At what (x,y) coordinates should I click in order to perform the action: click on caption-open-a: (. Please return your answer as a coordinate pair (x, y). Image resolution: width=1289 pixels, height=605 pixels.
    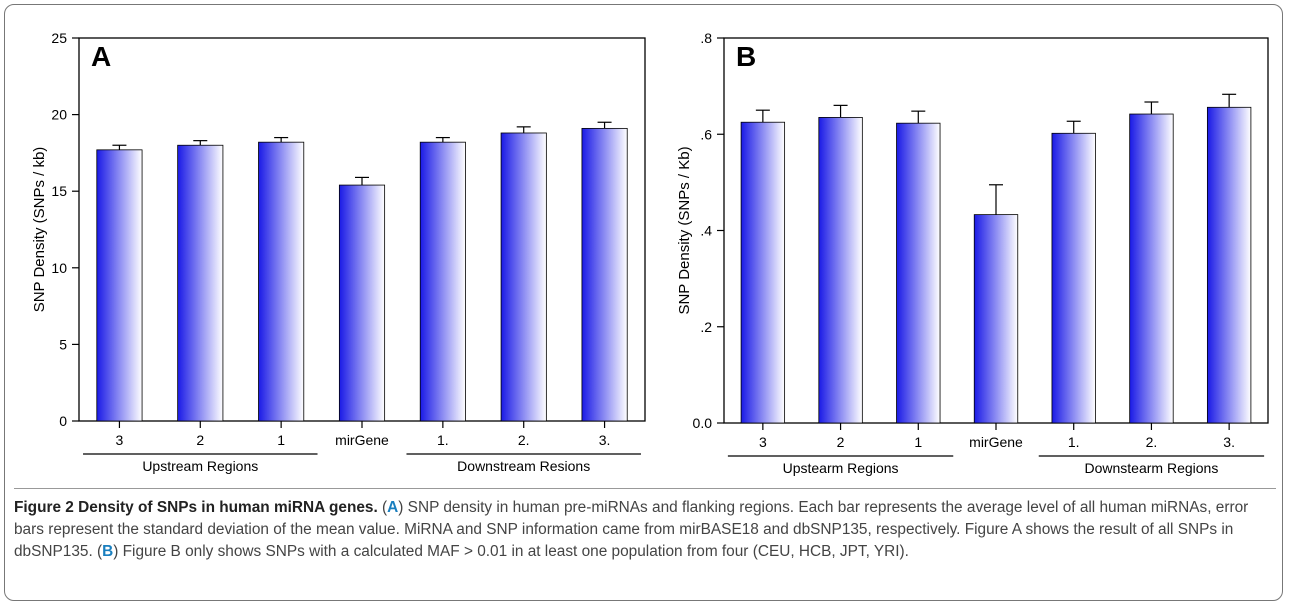
    Looking at the image, I should click on (382, 507).